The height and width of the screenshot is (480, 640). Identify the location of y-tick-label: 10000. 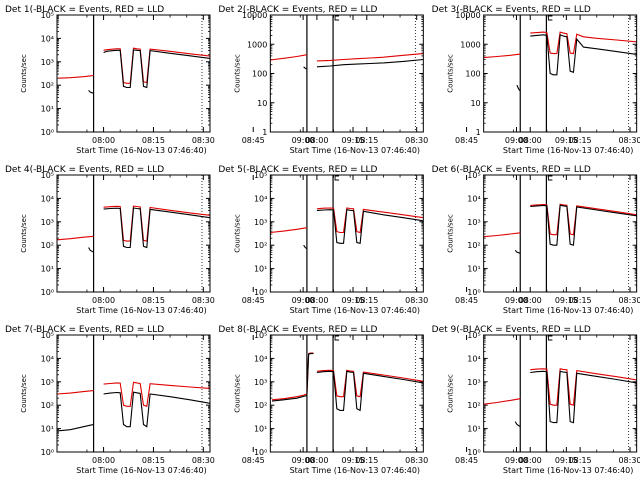
(254, 15).